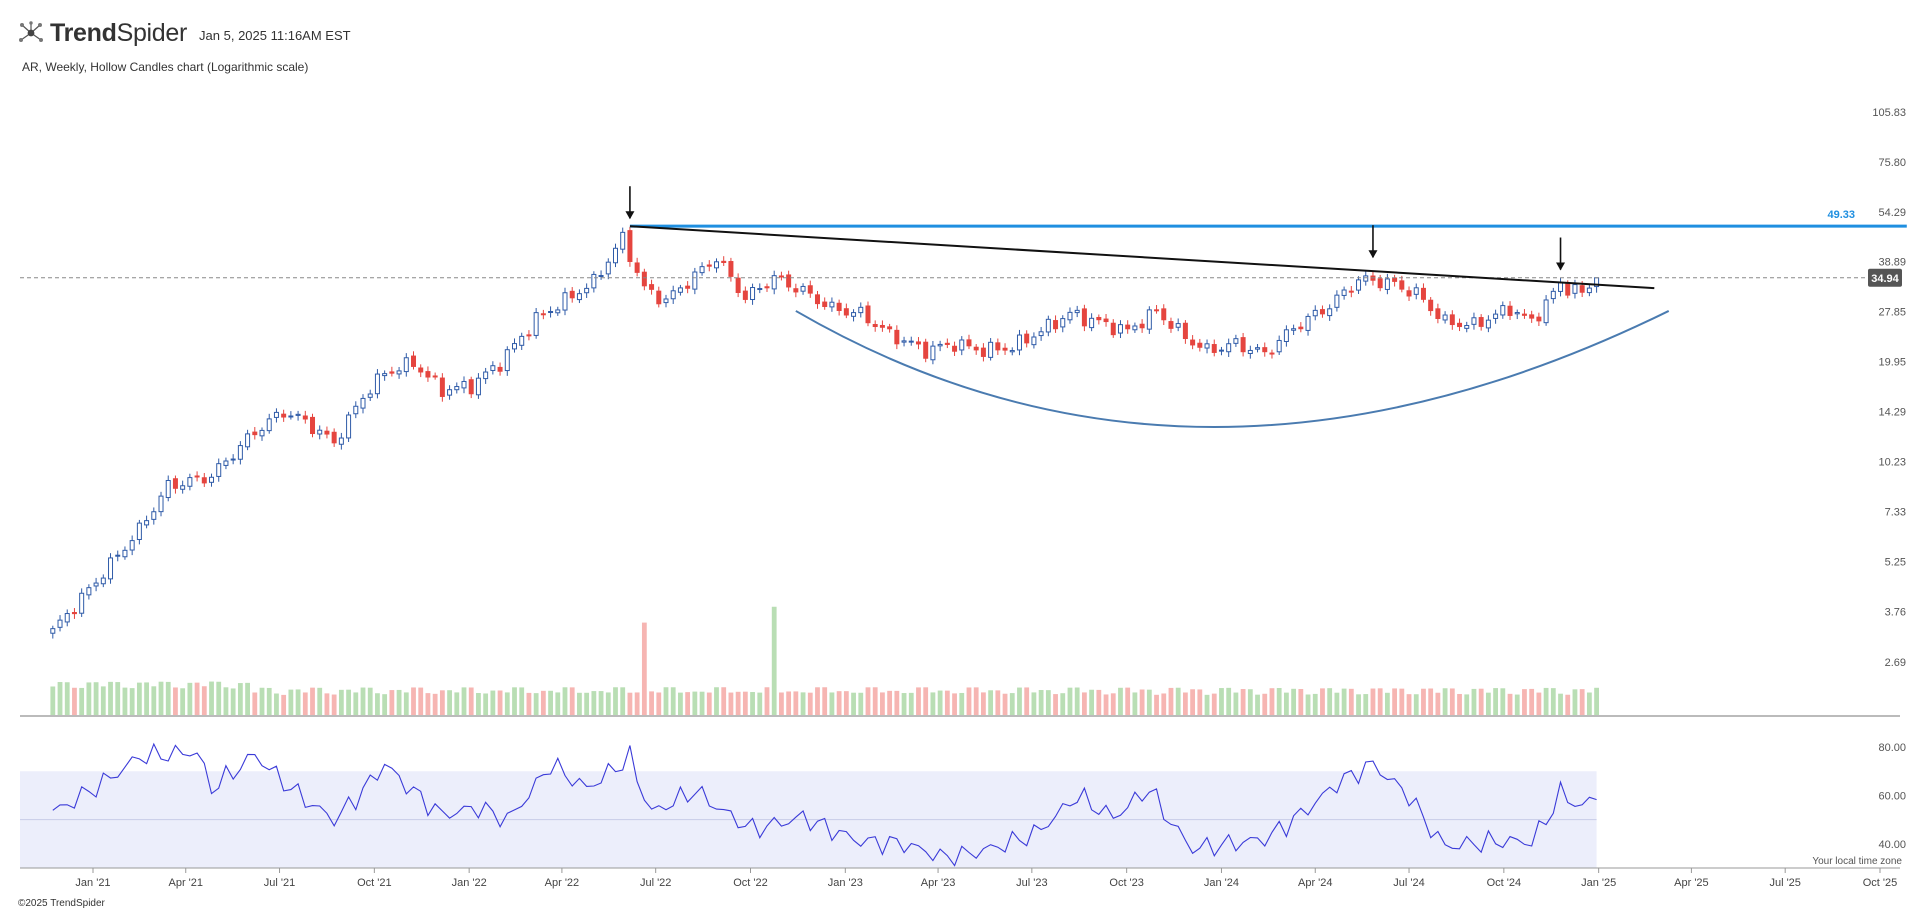 The width and height of the screenshot is (1930, 915). Describe the element at coordinates (1885, 277) in the screenshot. I see `last-price-label-bg` at that location.